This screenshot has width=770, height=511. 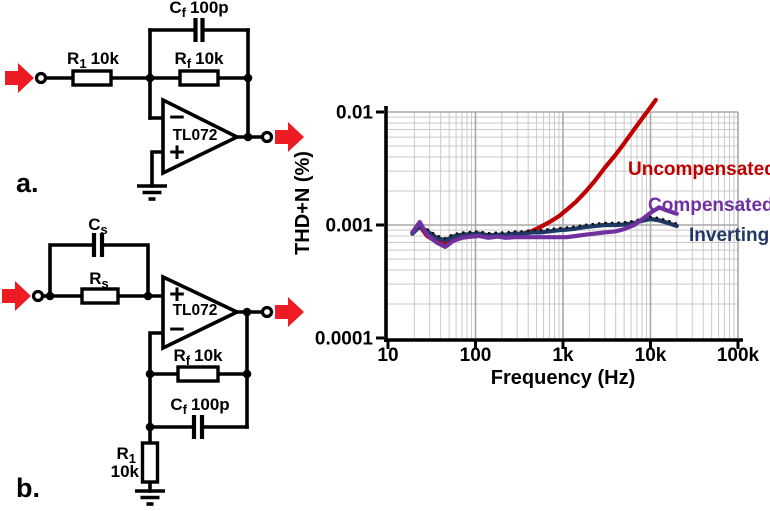 I want to click on x-tick-label: 100k, so click(x=738, y=355).